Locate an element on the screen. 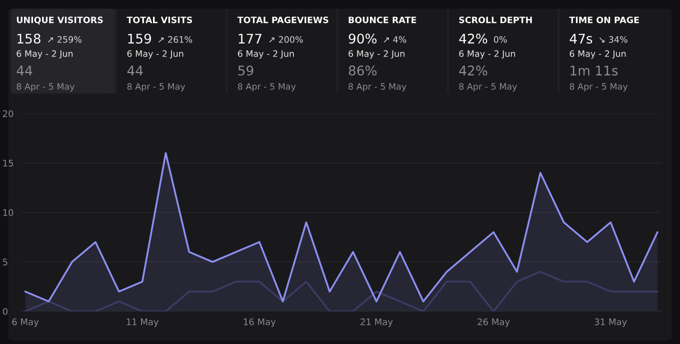 This screenshot has width=680, height=344. text: 1m 11s is located at coordinates (594, 71).